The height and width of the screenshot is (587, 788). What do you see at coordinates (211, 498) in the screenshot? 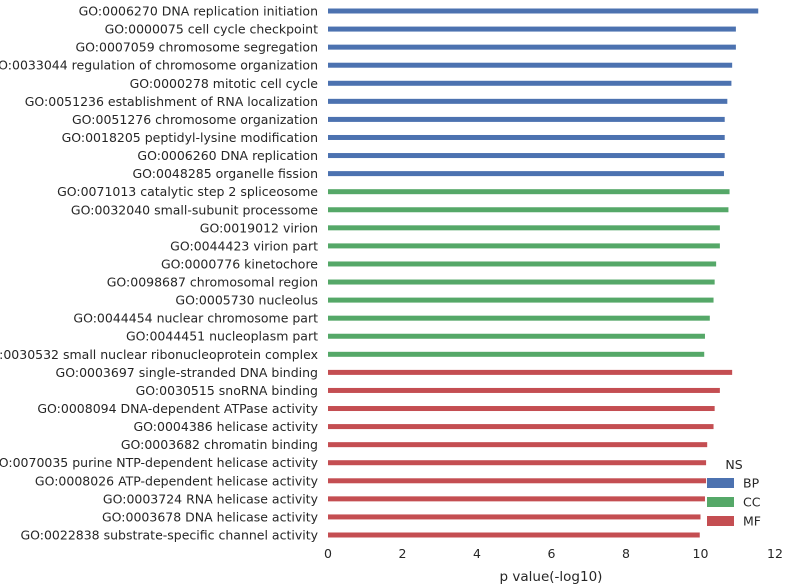
I see `category-label: GO:0003724 RNA helicase activity` at bounding box center [211, 498].